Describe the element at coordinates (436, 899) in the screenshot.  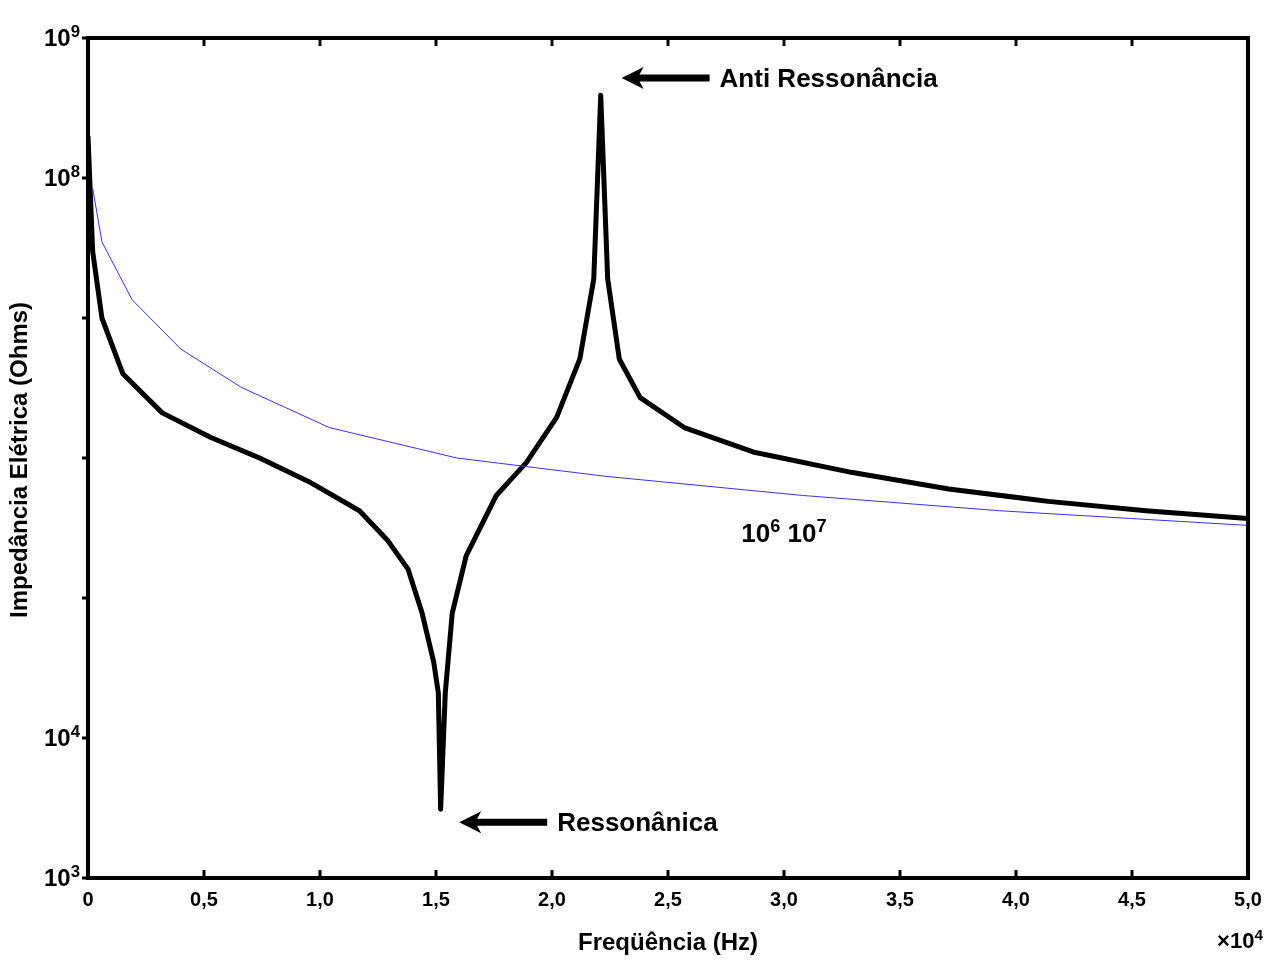
I see `x-tick-label: 1,5` at that location.